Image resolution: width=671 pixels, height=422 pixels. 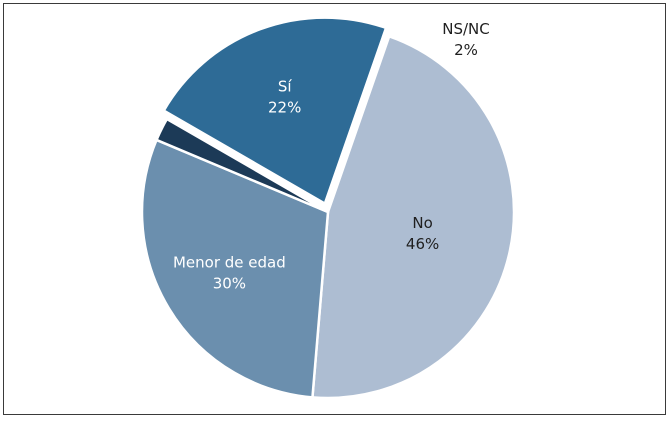 I want to click on pie-label-value: 22%, so click(x=284, y=107).